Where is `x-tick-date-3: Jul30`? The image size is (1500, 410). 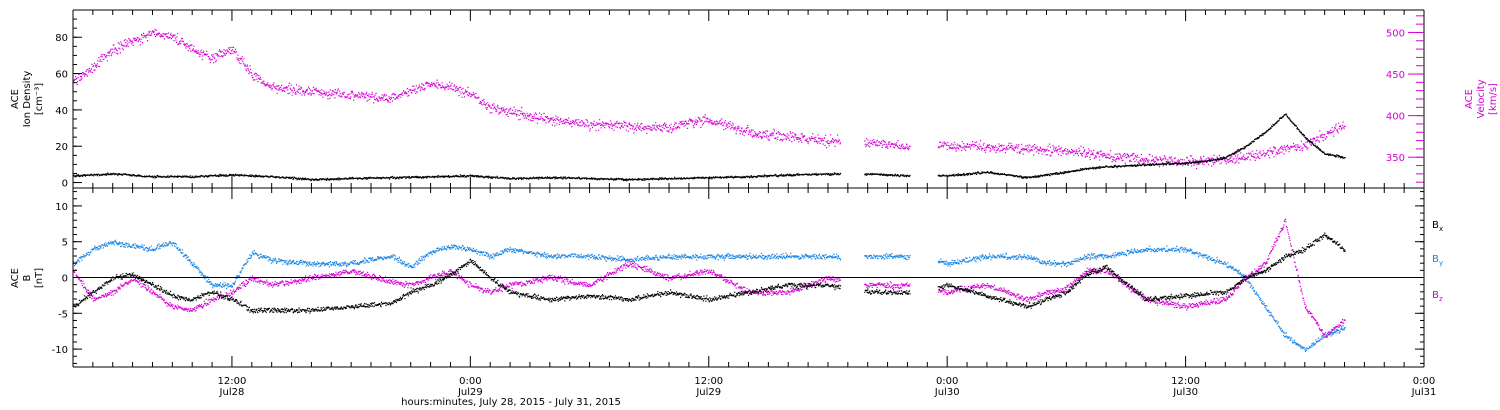 x-tick-date-3: Jul30 is located at coordinates (947, 392).